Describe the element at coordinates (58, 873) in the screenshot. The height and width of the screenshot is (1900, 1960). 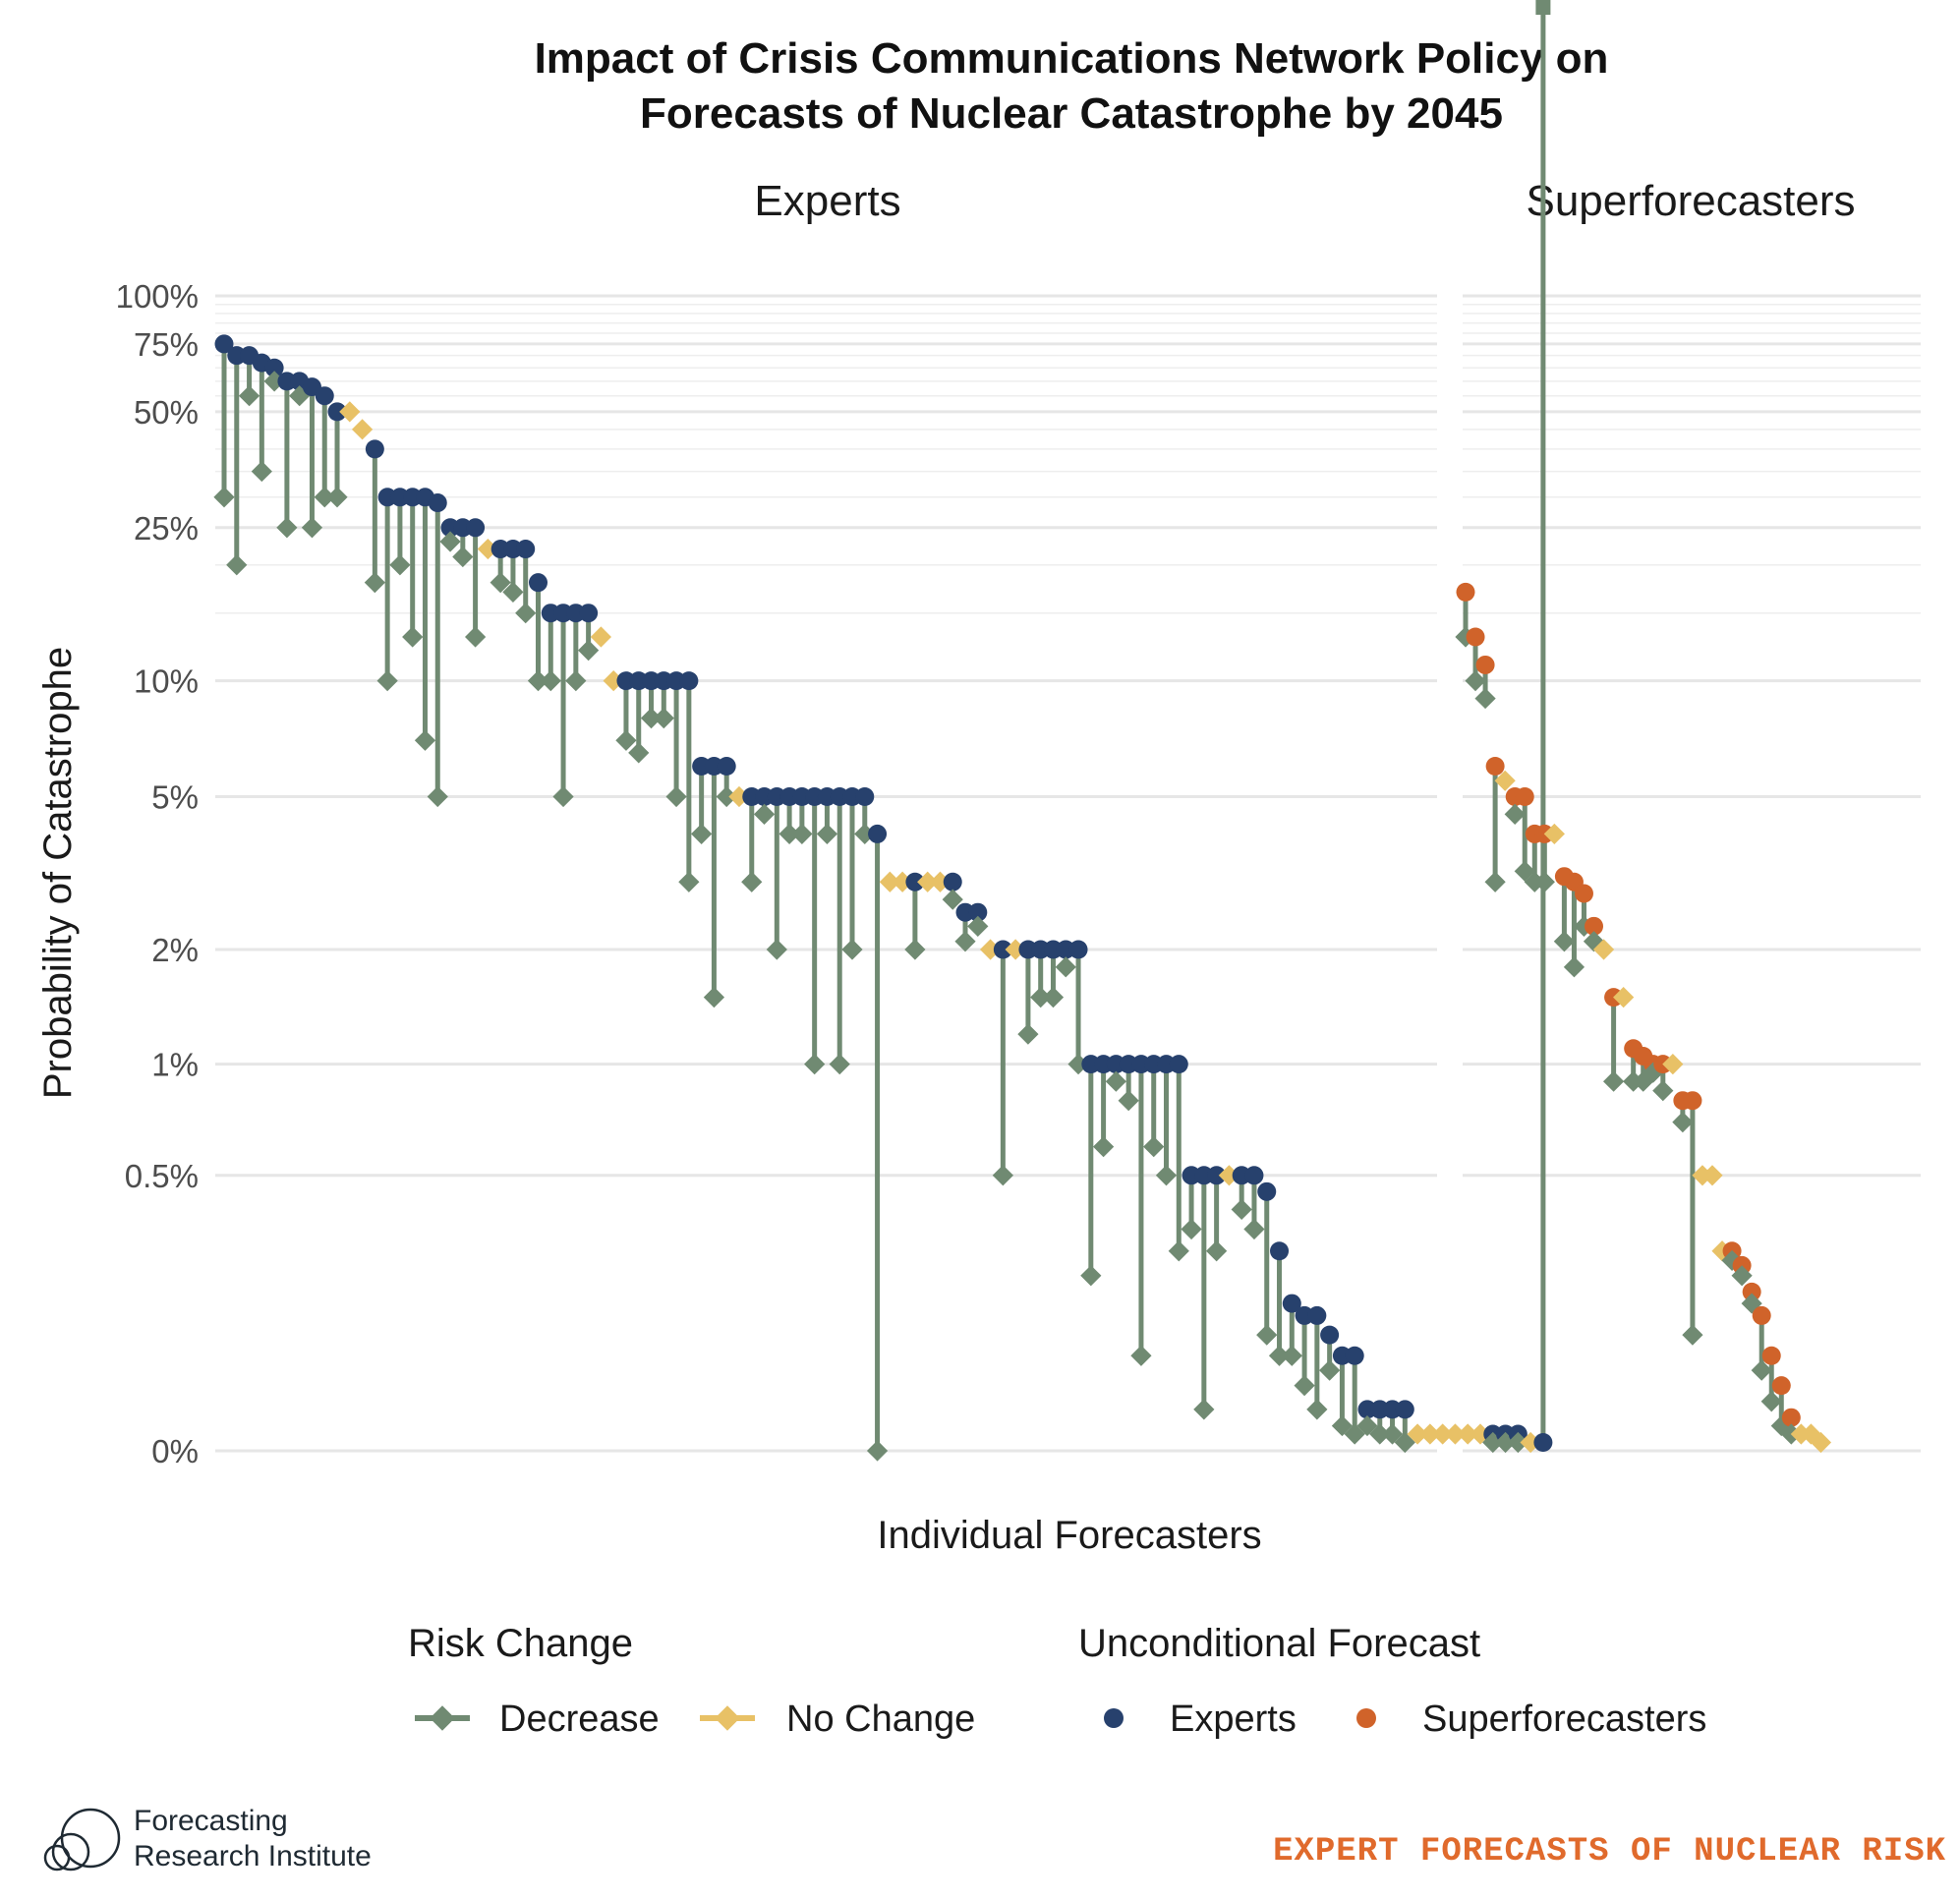
I see `y-axis-title: Probability of Catastrophe` at that location.